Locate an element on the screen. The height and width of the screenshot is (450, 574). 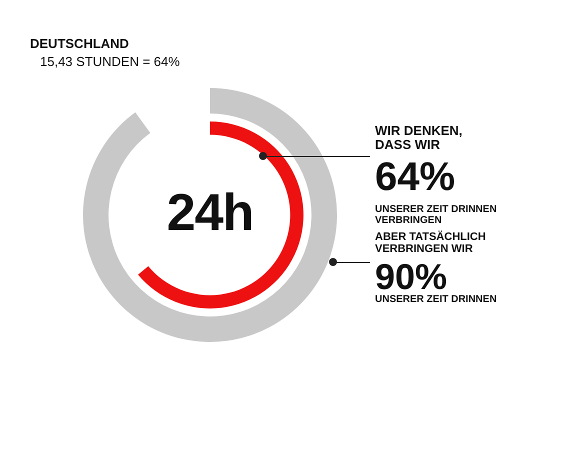
text: UNSERER ZEIT DRINNEN is located at coordinates (436, 300).